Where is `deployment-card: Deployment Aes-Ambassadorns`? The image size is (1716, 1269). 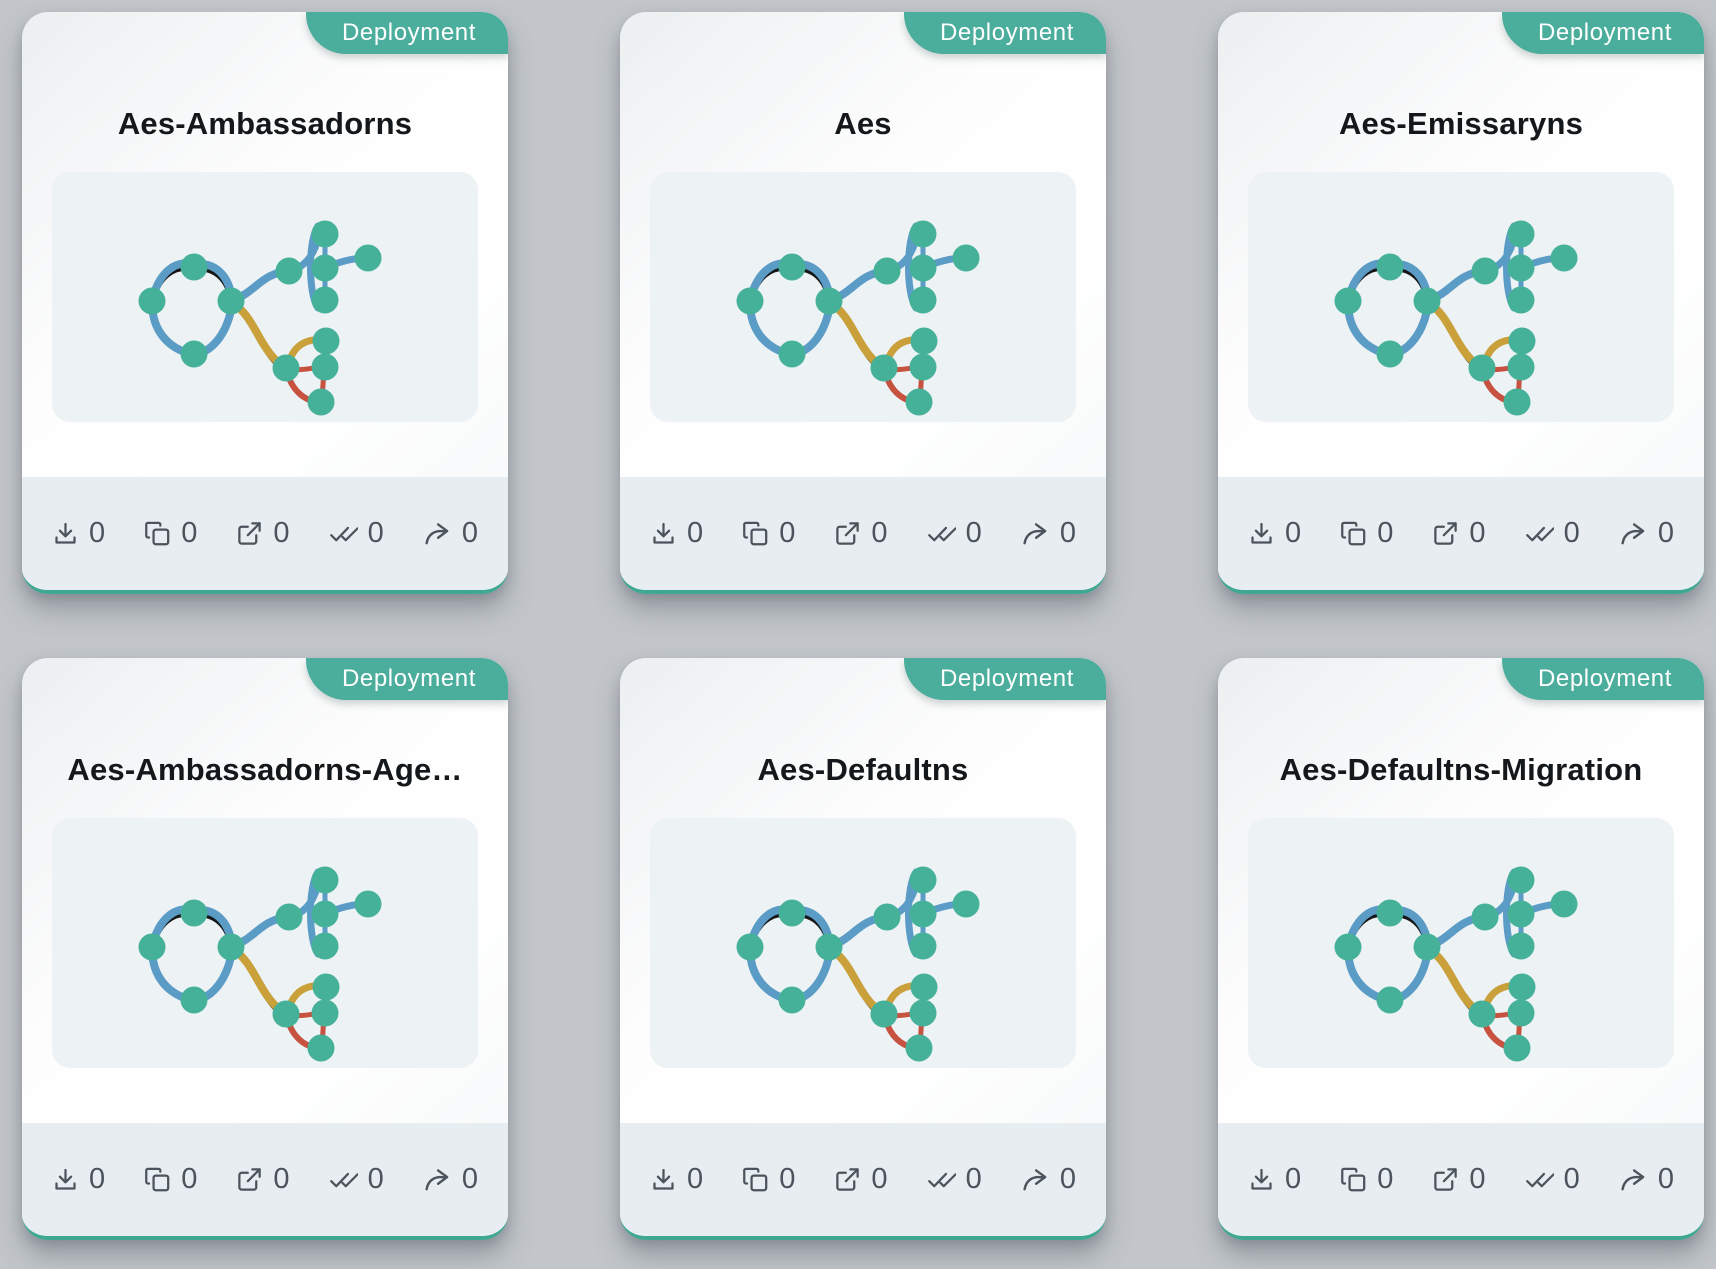 deployment-card: Deployment Aes-Ambassadorns is located at coordinates (265, 303).